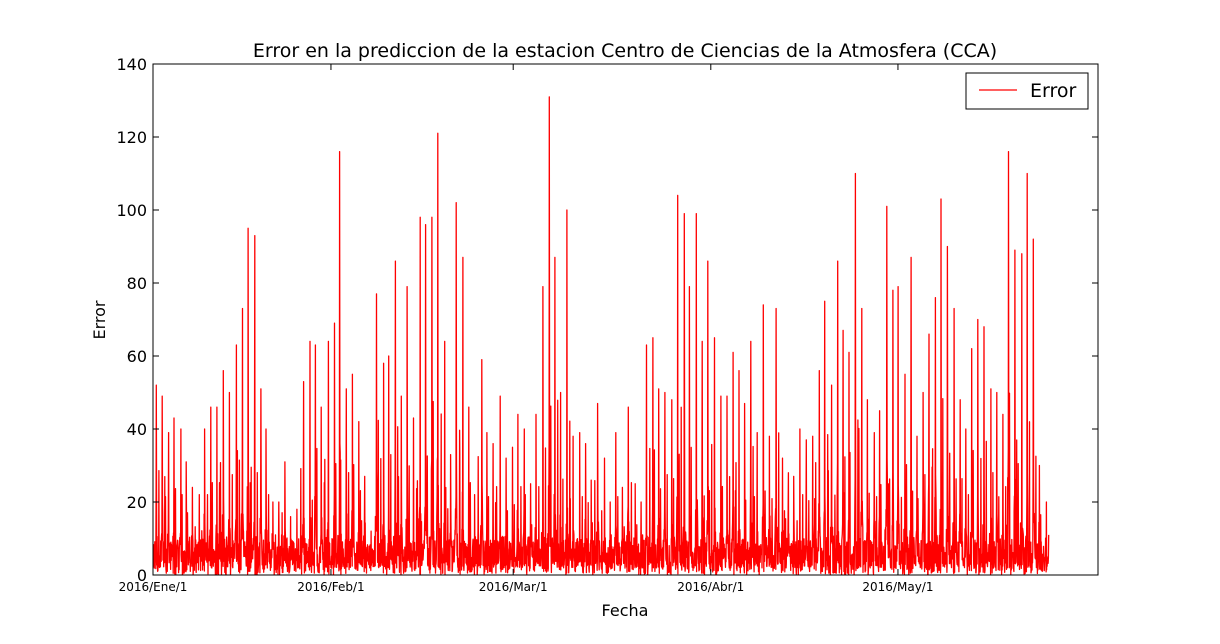 The width and height of the screenshot is (1220, 644). Describe the element at coordinates (137, 502) in the screenshot. I see `y-tick-label: 20` at that location.